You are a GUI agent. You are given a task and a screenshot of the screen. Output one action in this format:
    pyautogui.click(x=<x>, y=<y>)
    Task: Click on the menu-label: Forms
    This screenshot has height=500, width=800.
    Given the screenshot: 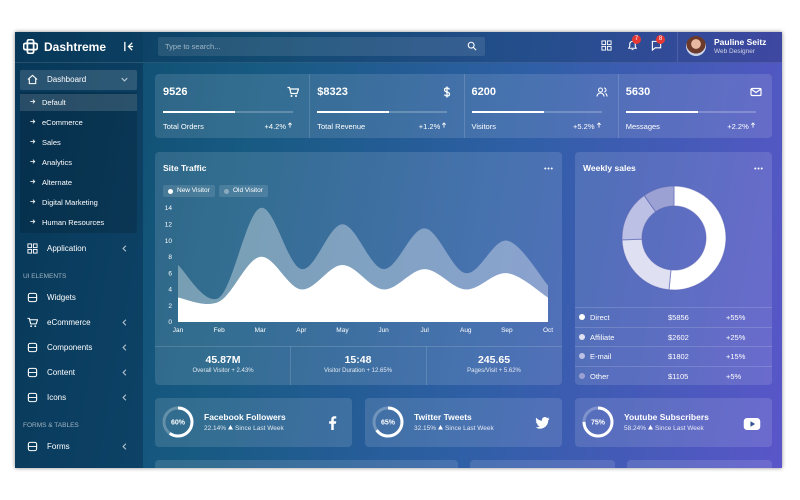 What is the action you would take?
    pyautogui.click(x=58, y=446)
    